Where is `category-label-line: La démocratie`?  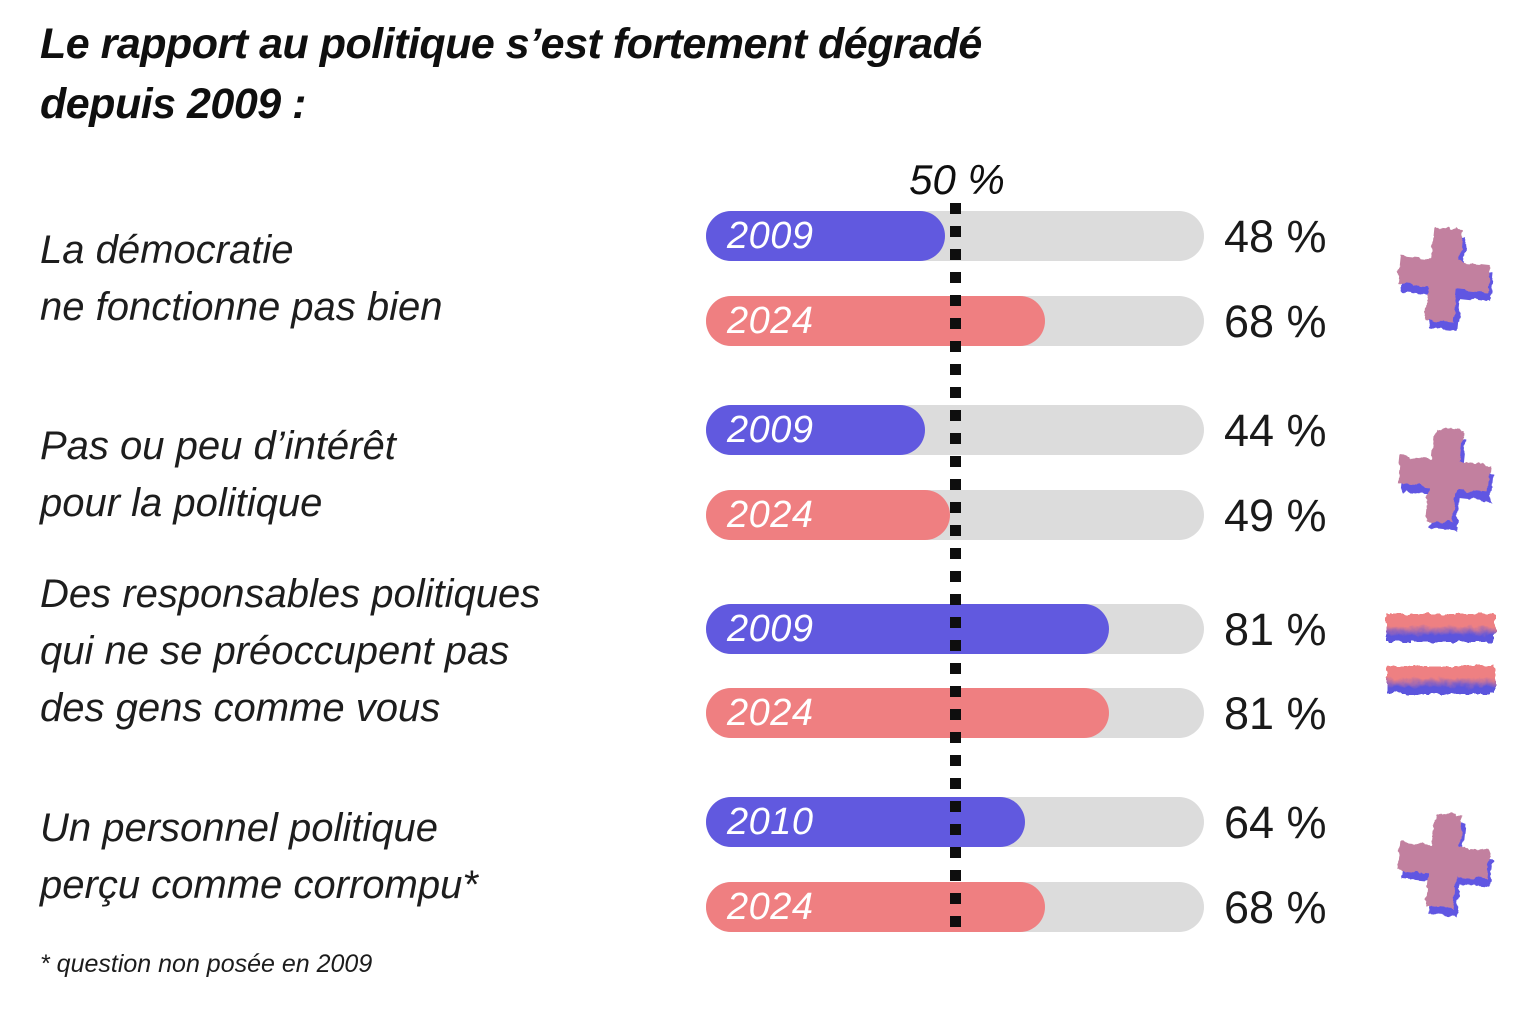 category-label-line: La démocratie is located at coordinates (167, 250).